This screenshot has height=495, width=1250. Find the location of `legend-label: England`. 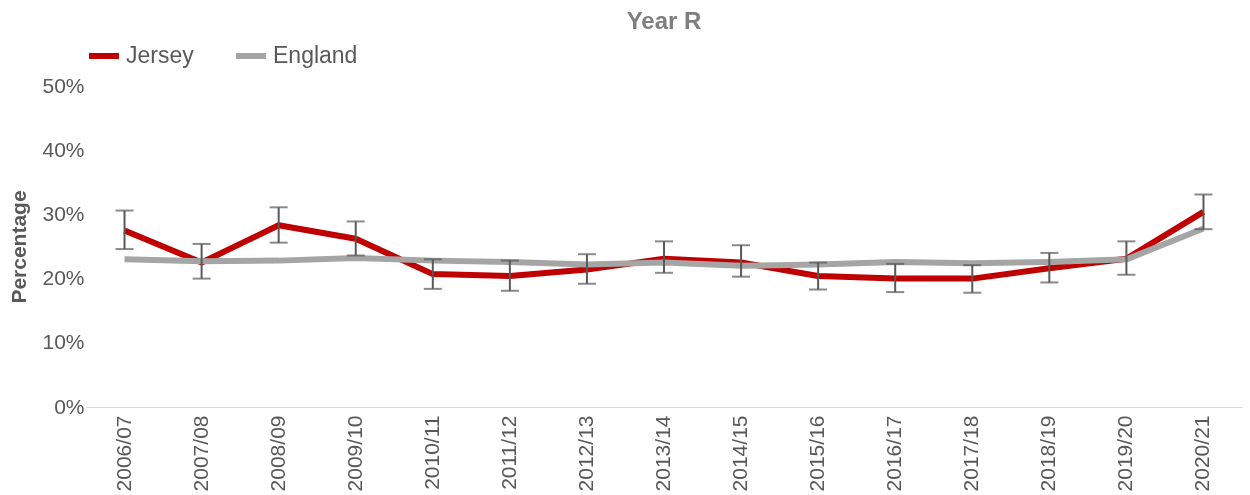

legend-label: England is located at coordinates (315, 55).